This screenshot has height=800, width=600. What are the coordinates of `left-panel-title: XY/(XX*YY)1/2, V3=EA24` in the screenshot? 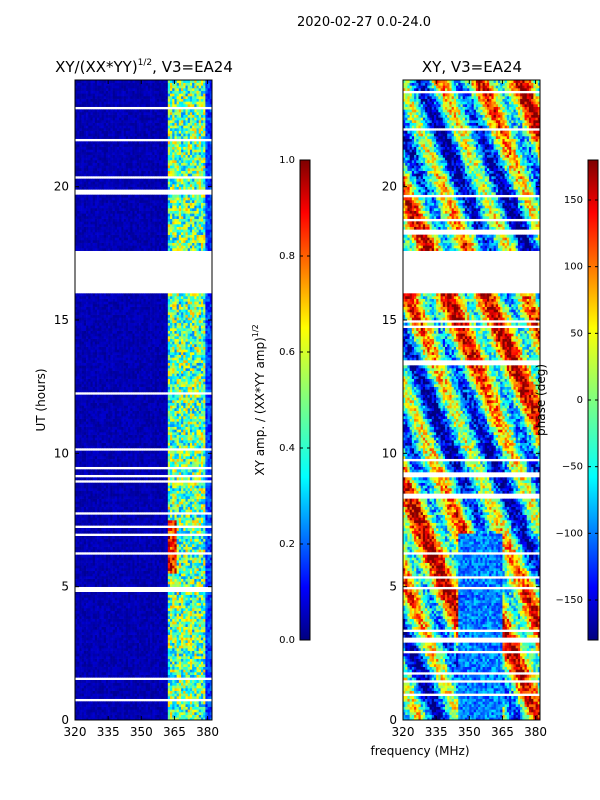 It's located at (144, 67).